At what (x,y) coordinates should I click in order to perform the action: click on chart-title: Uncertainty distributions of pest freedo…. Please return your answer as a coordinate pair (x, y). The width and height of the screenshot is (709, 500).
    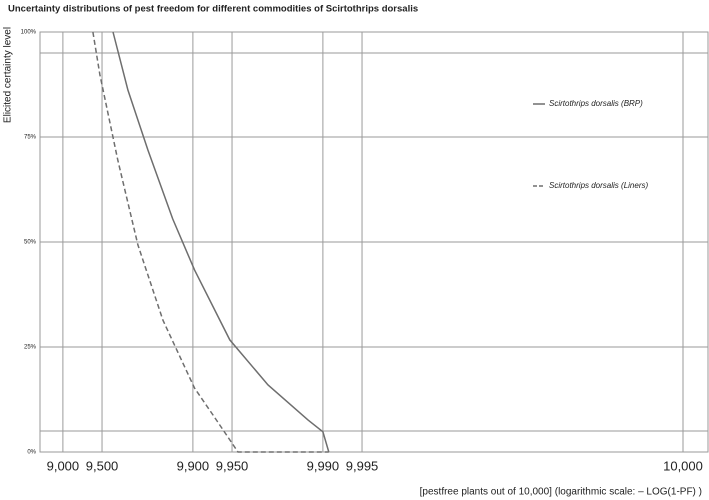
    Looking at the image, I should click on (213, 9).